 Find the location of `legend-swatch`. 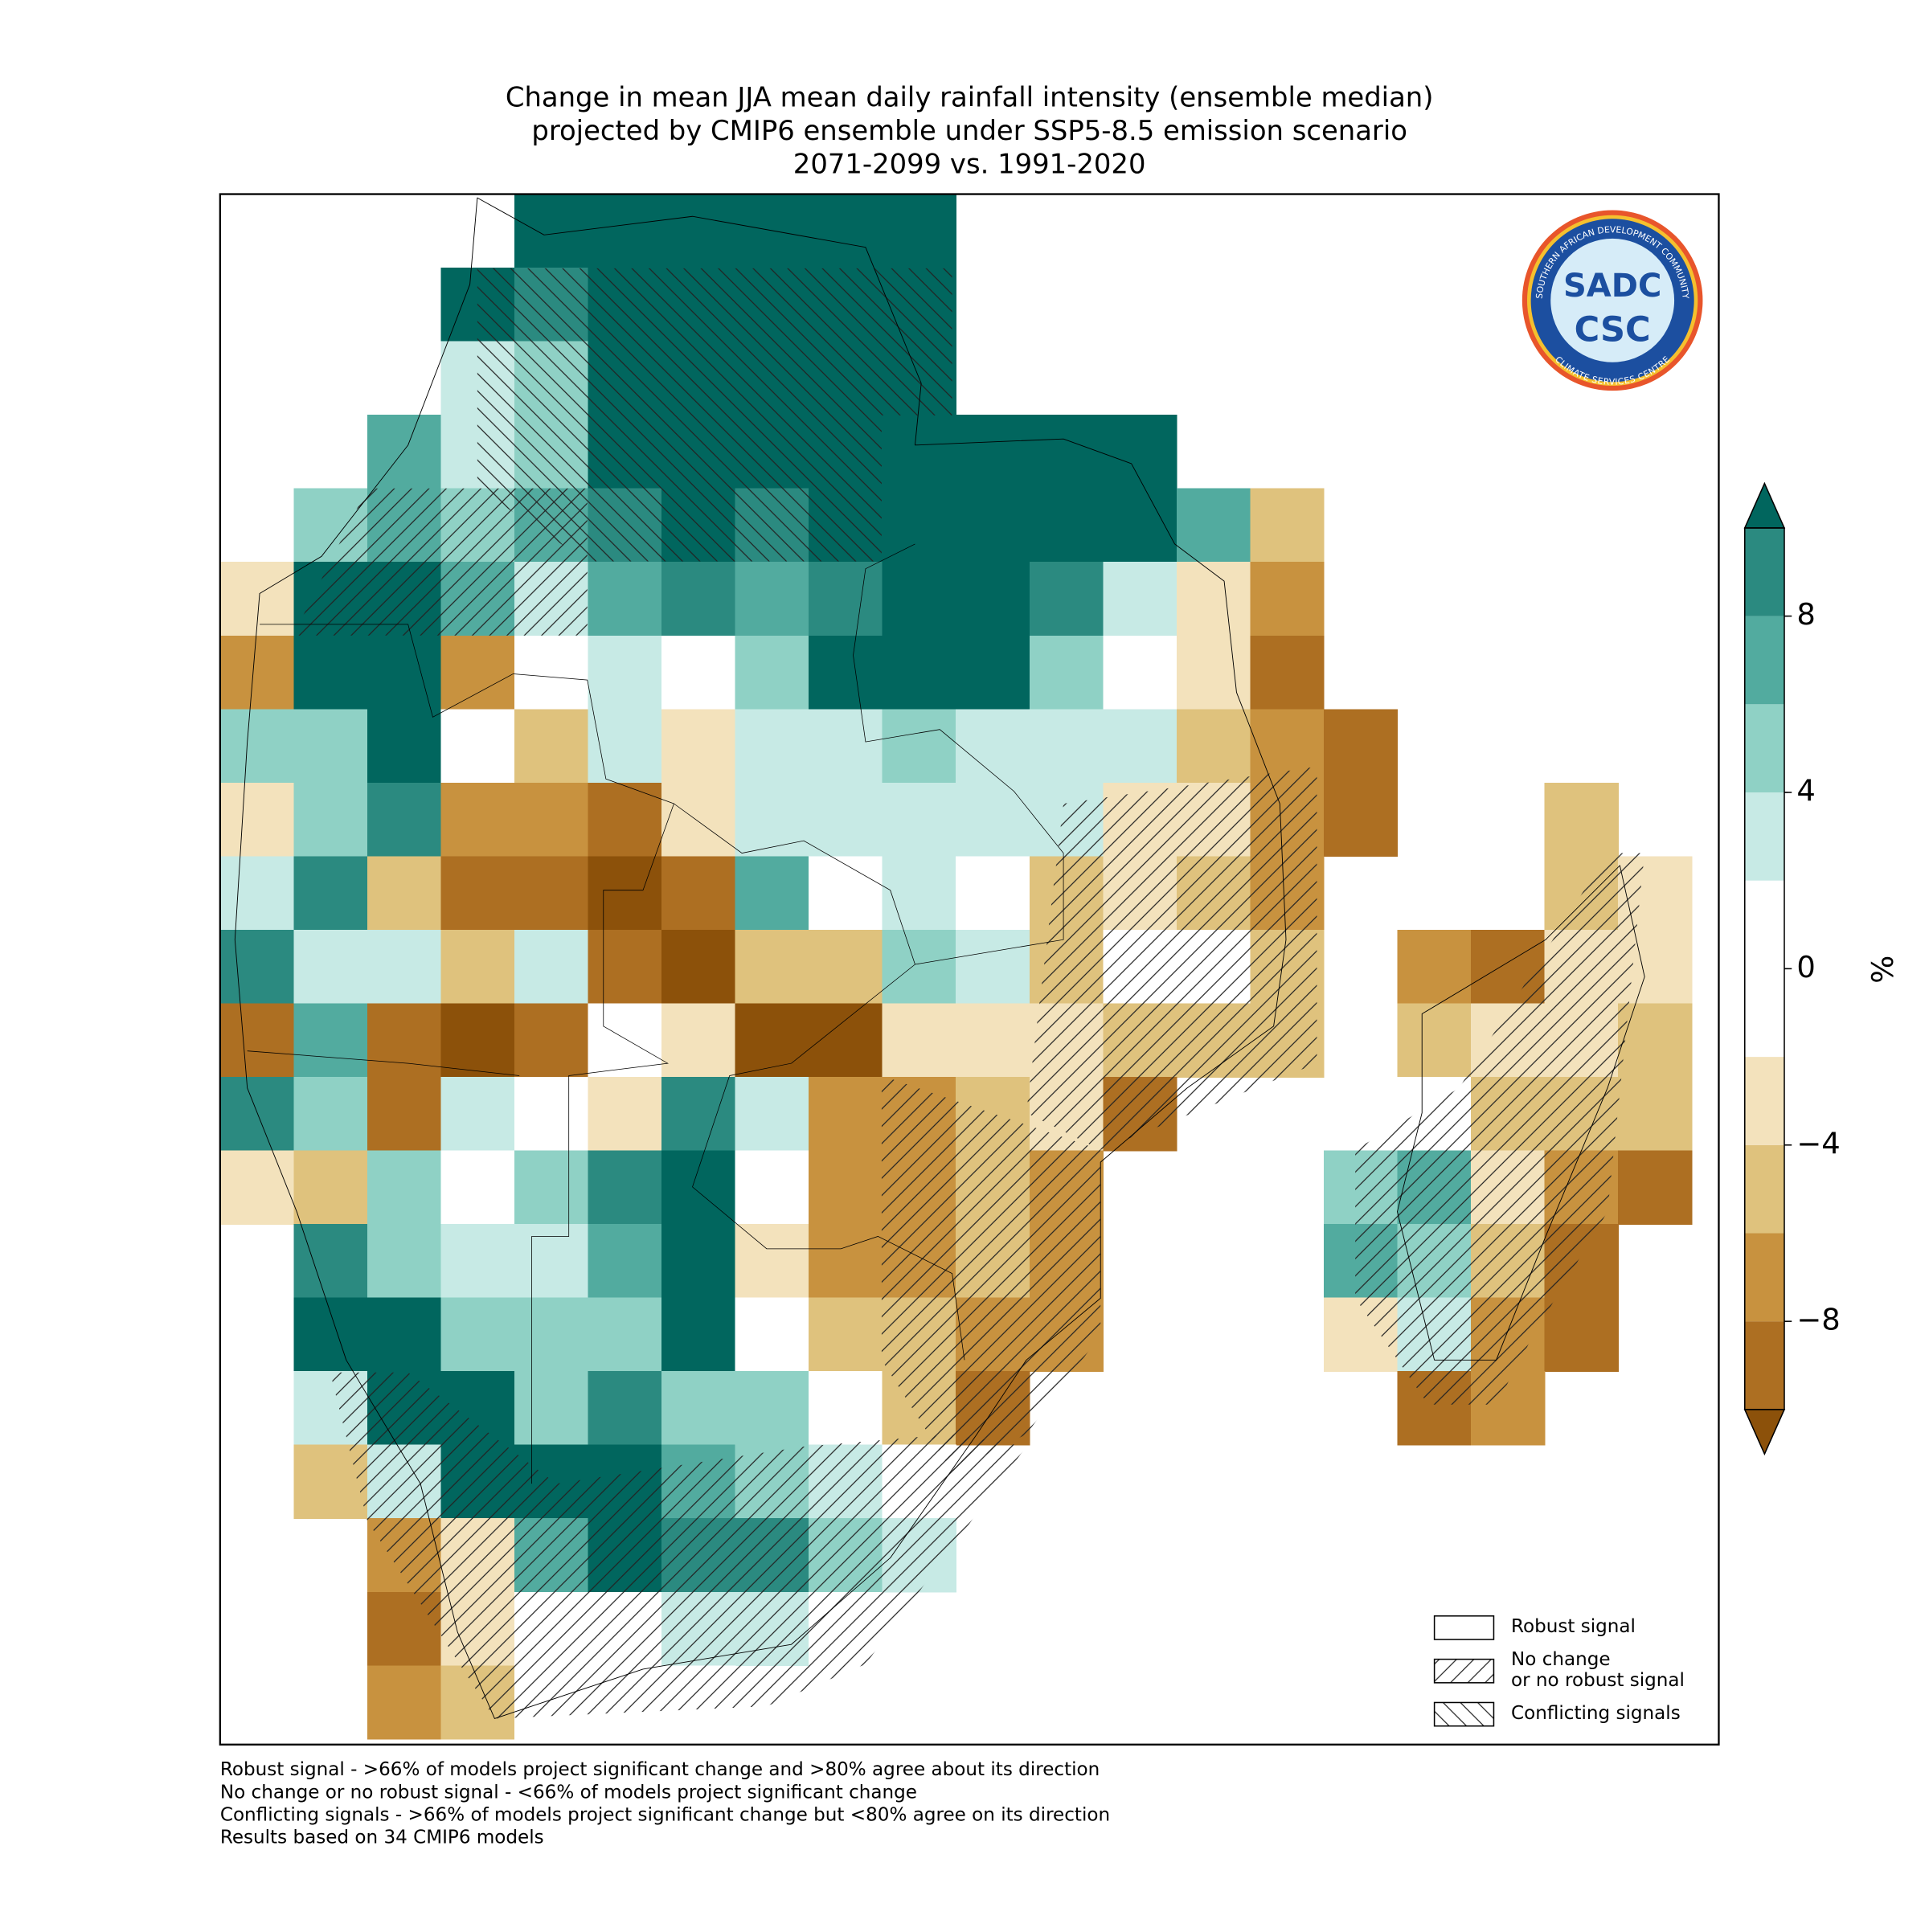

legend-swatch is located at coordinates (1464, 1671).